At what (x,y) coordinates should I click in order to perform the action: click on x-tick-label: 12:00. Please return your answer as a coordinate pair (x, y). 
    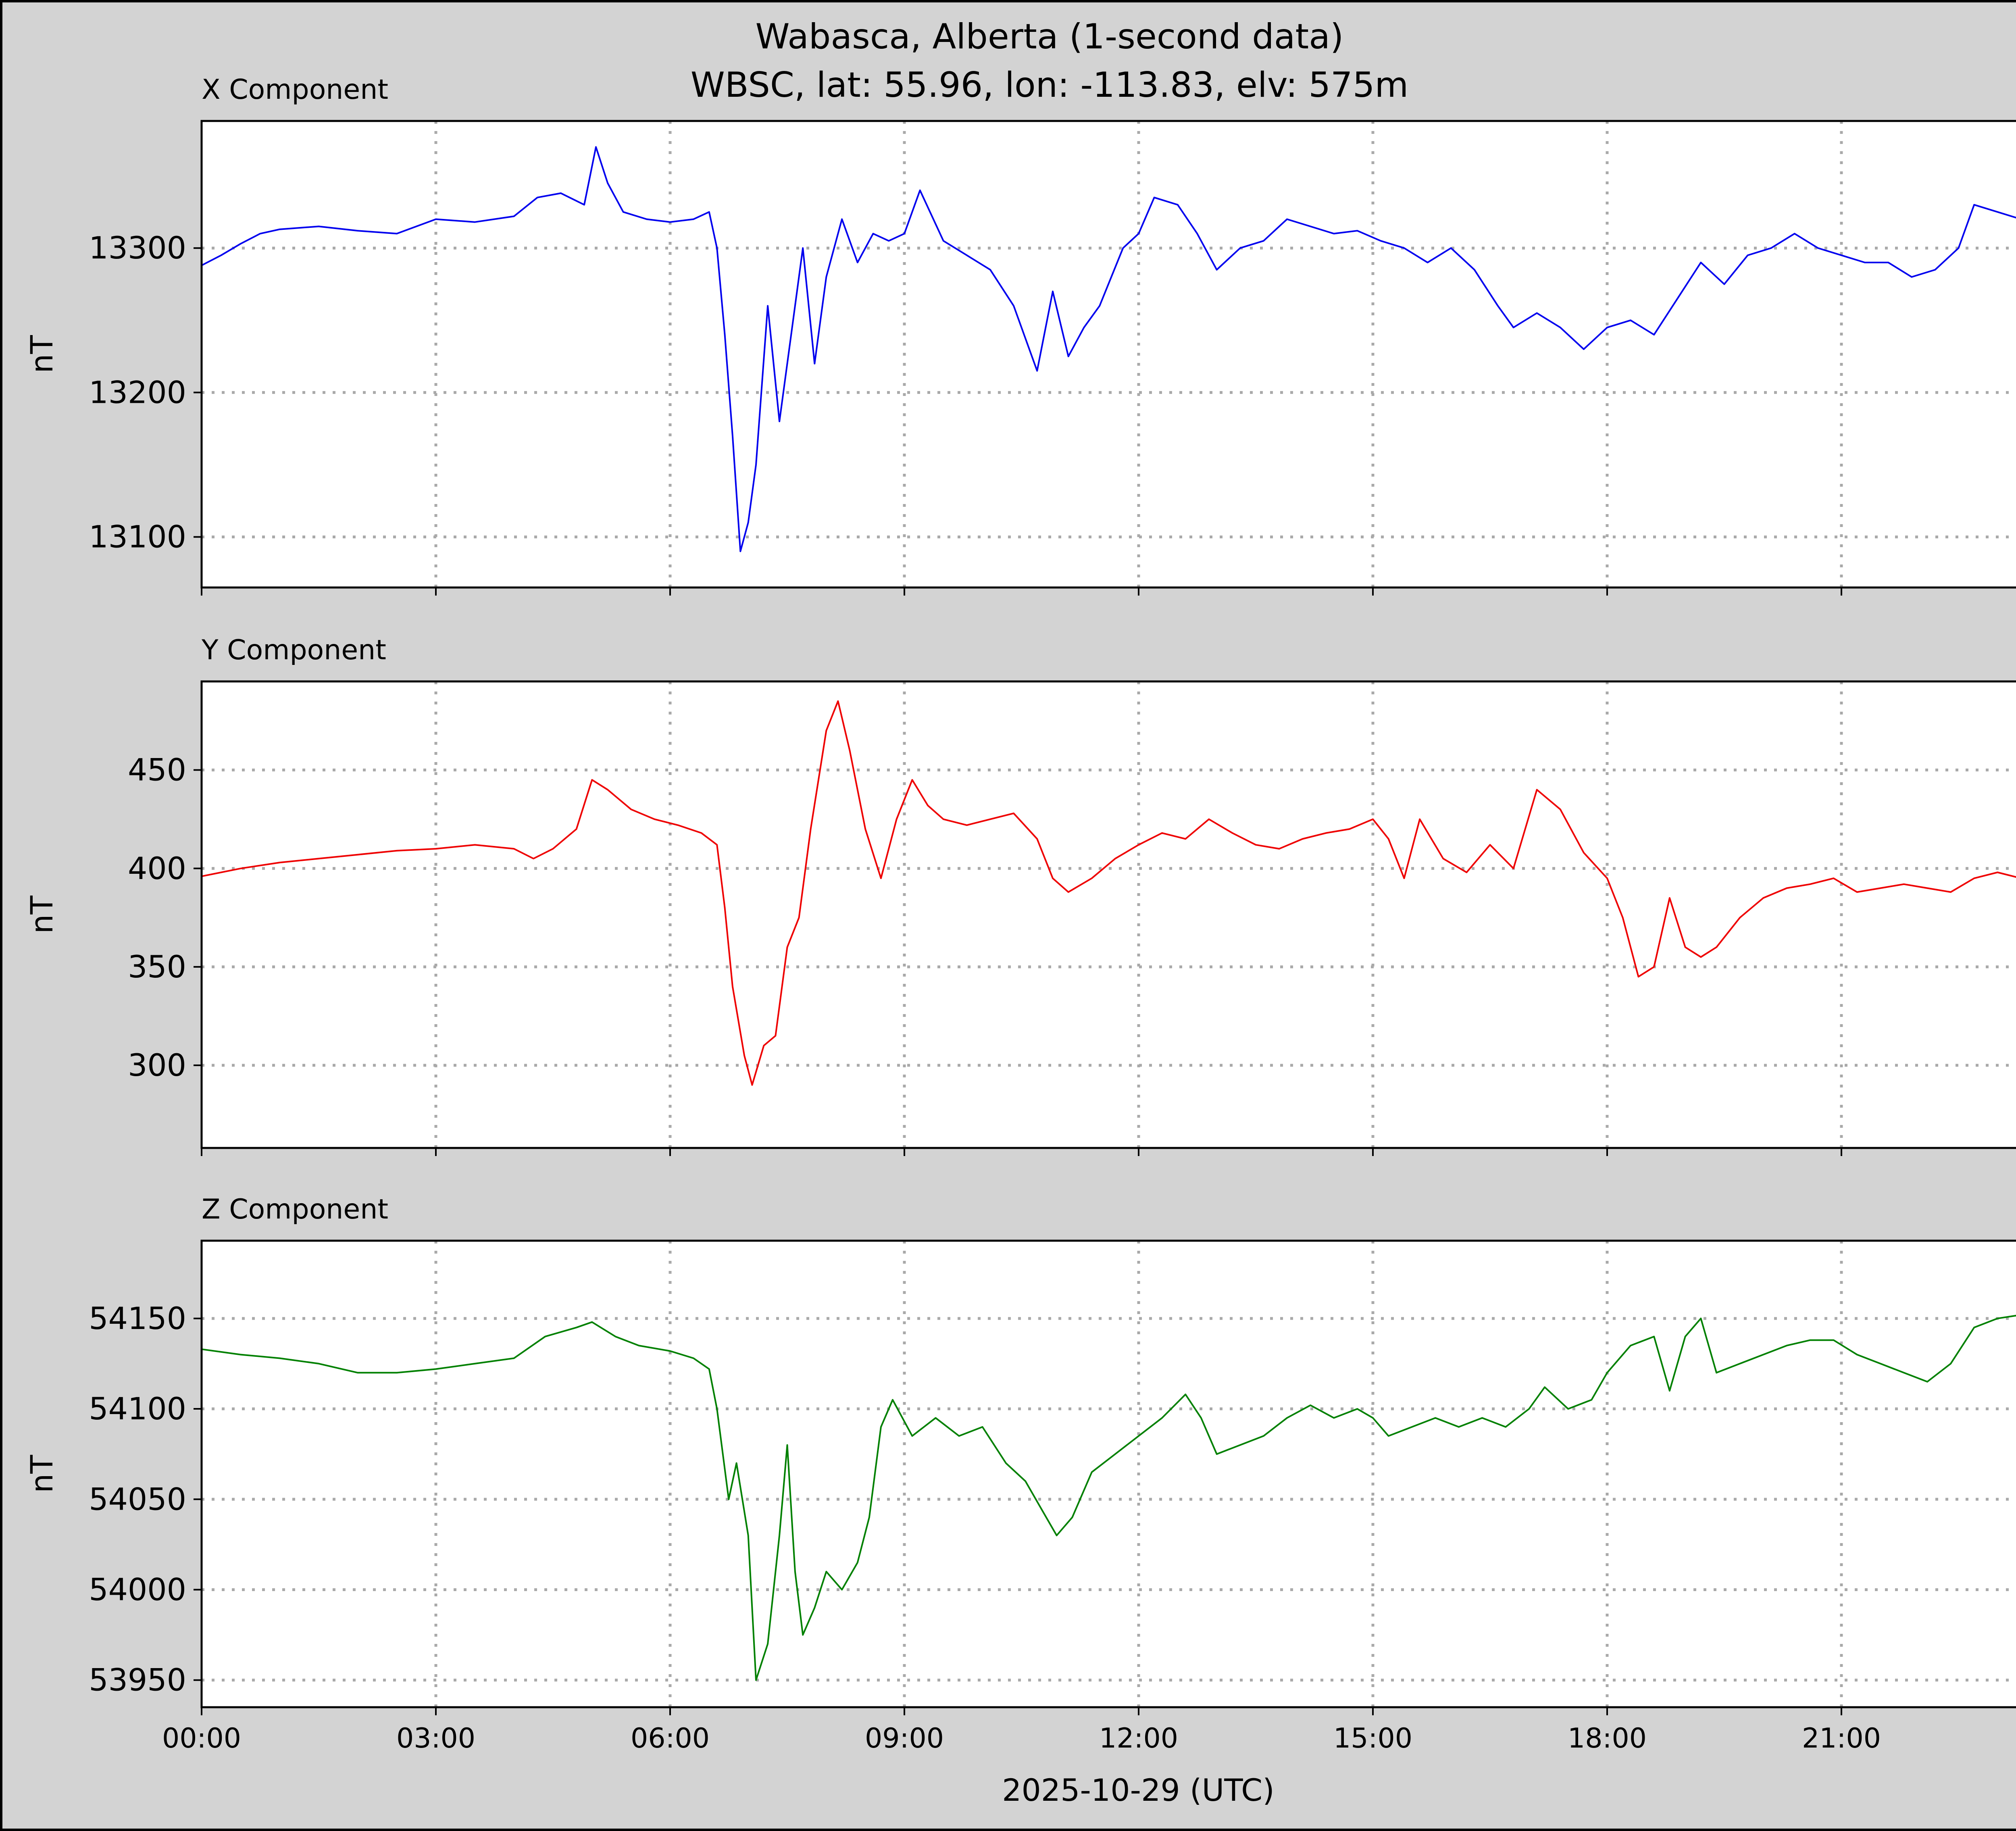
    Looking at the image, I should click on (1138, 1738).